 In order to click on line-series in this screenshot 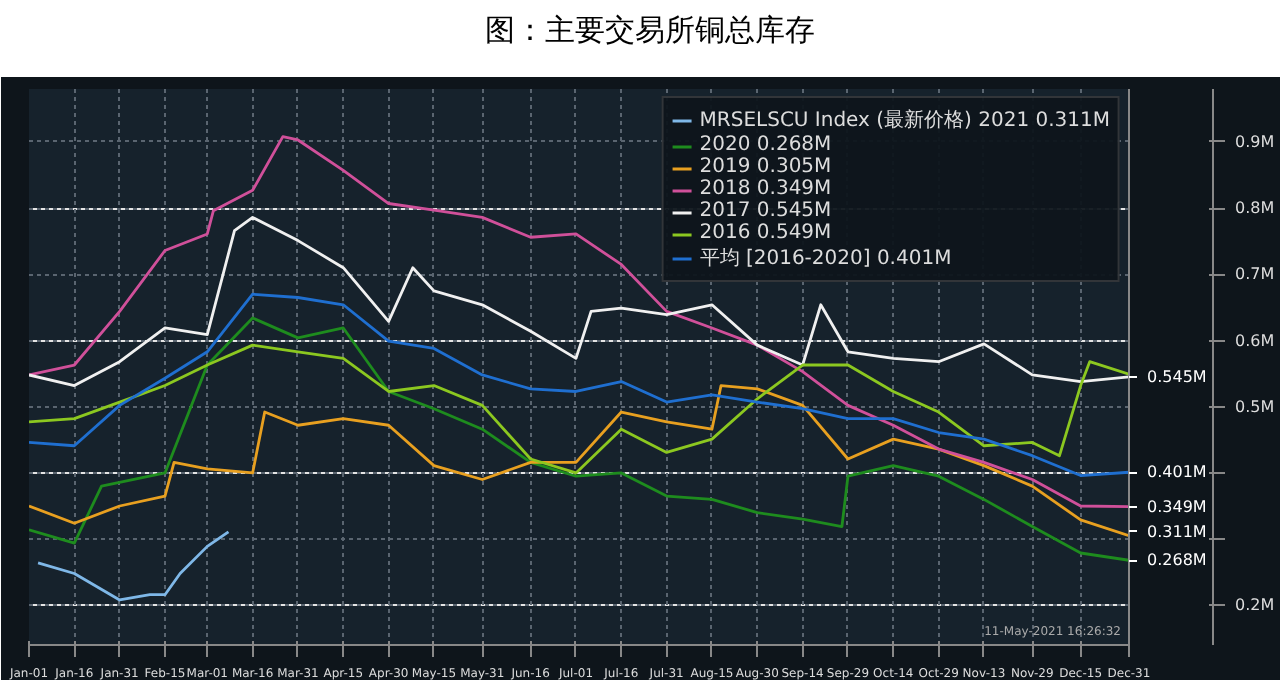, I will do `click(133, 566)`.